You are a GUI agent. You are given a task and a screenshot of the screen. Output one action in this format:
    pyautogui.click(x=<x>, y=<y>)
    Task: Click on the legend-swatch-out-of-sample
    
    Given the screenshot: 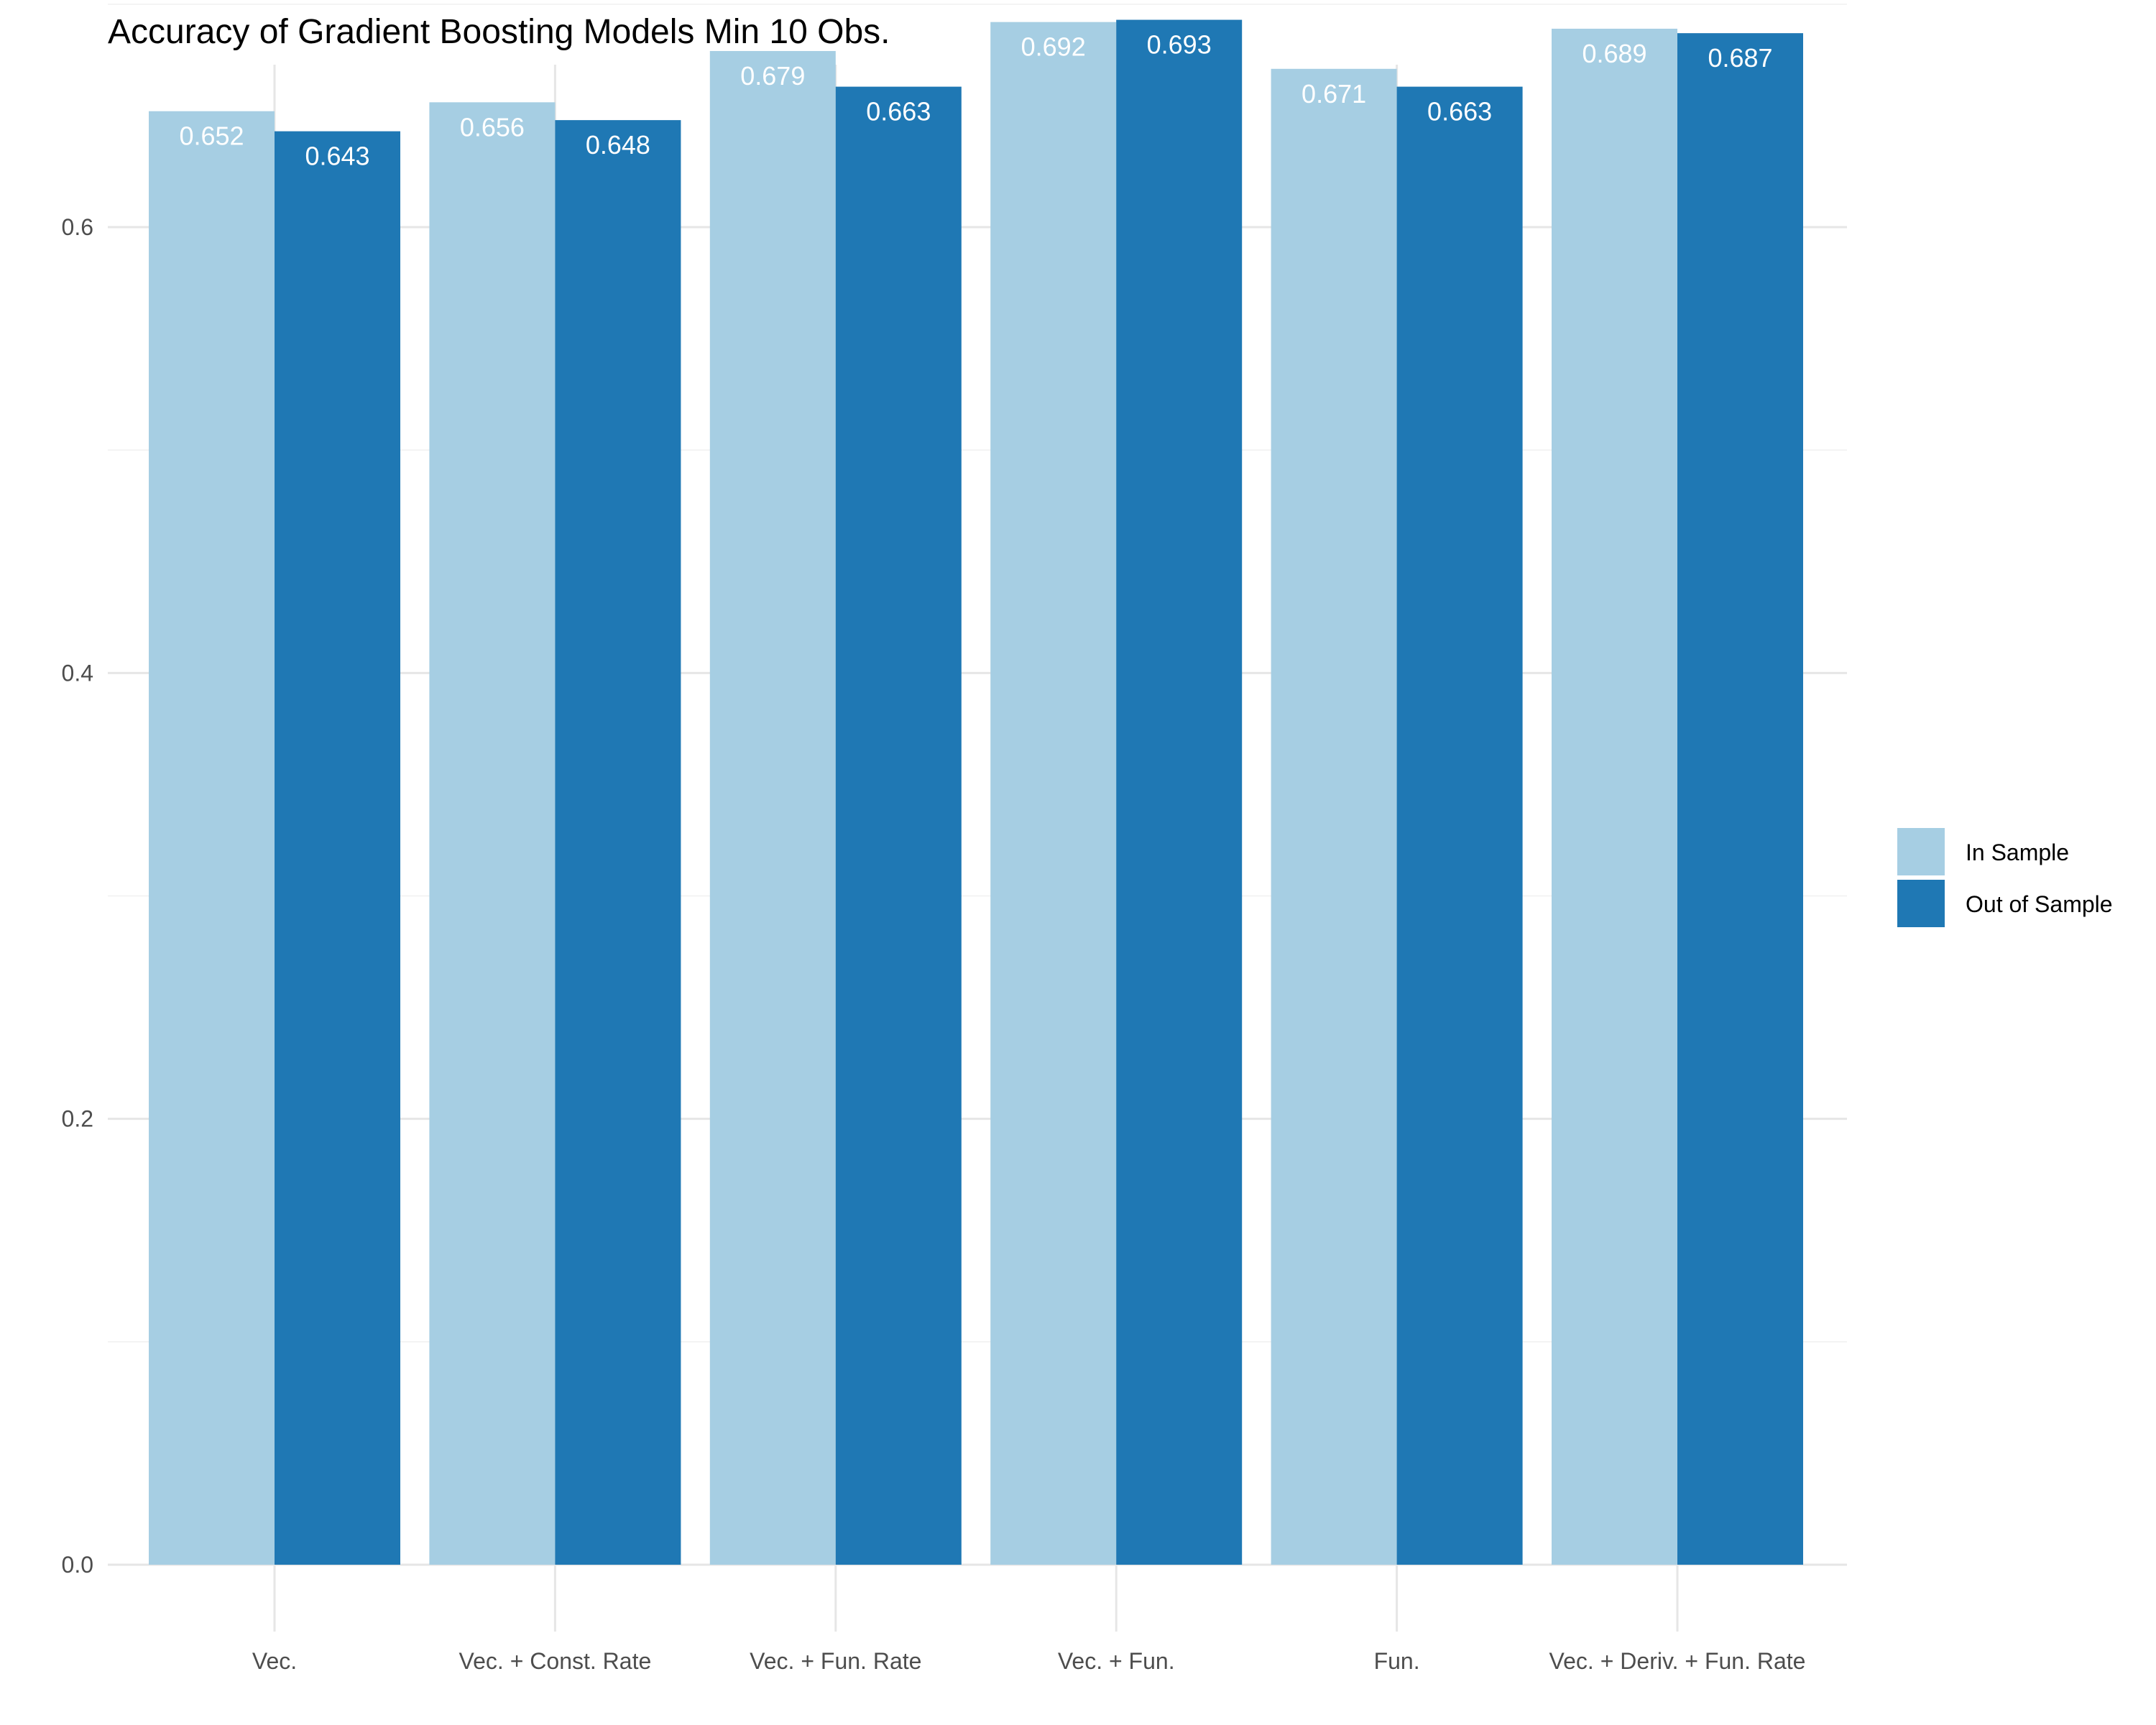 What is the action you would take?
    pyautogui.click(x=1921, y=903)
    